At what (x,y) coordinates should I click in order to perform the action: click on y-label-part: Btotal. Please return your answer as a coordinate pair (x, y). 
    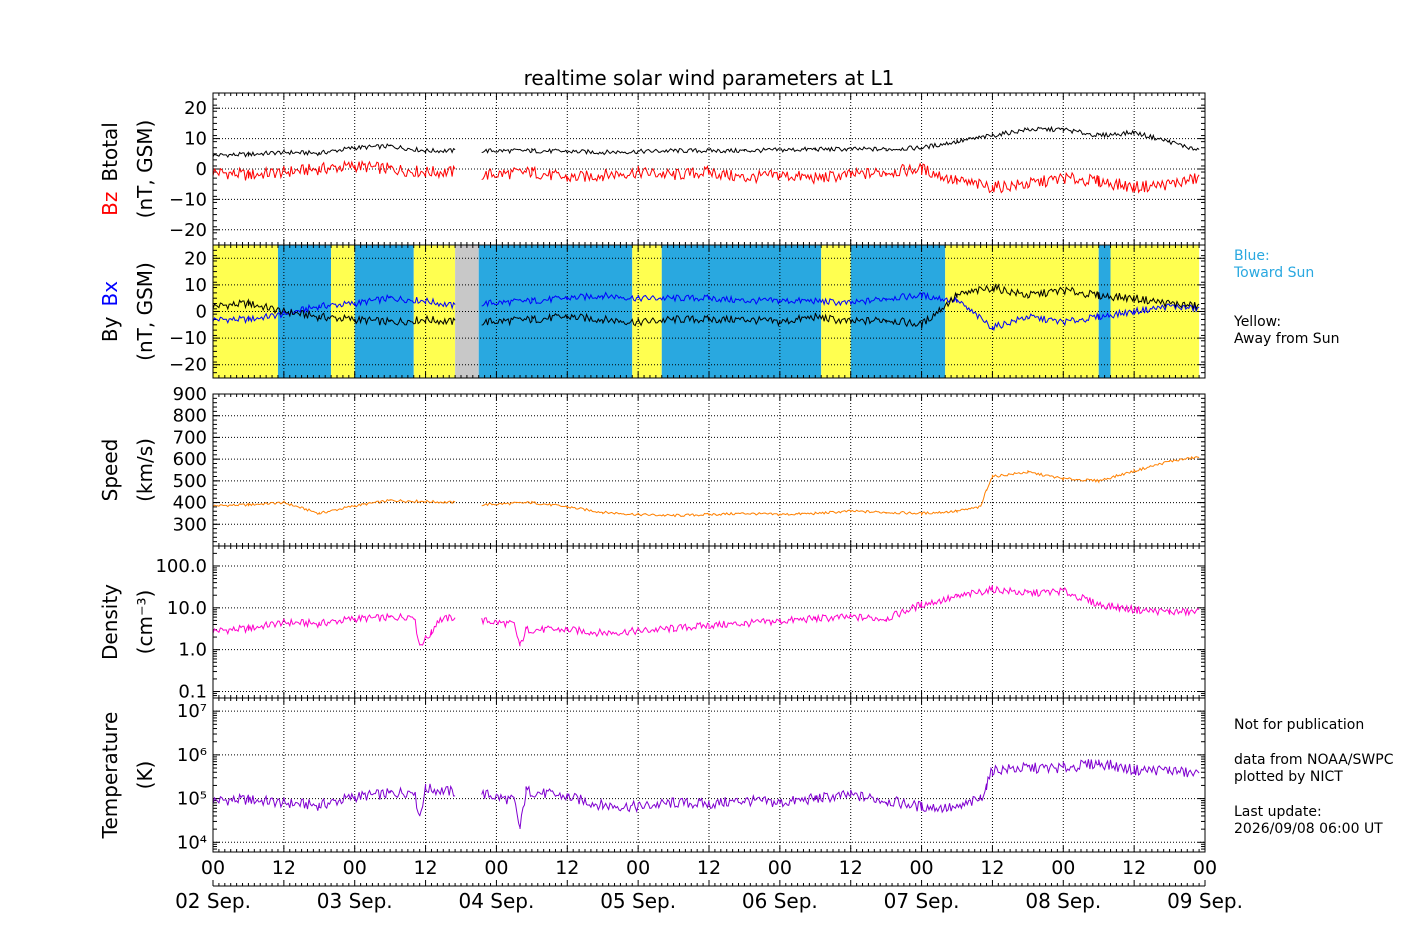
    Looking at the image, I should click on (110, 151).